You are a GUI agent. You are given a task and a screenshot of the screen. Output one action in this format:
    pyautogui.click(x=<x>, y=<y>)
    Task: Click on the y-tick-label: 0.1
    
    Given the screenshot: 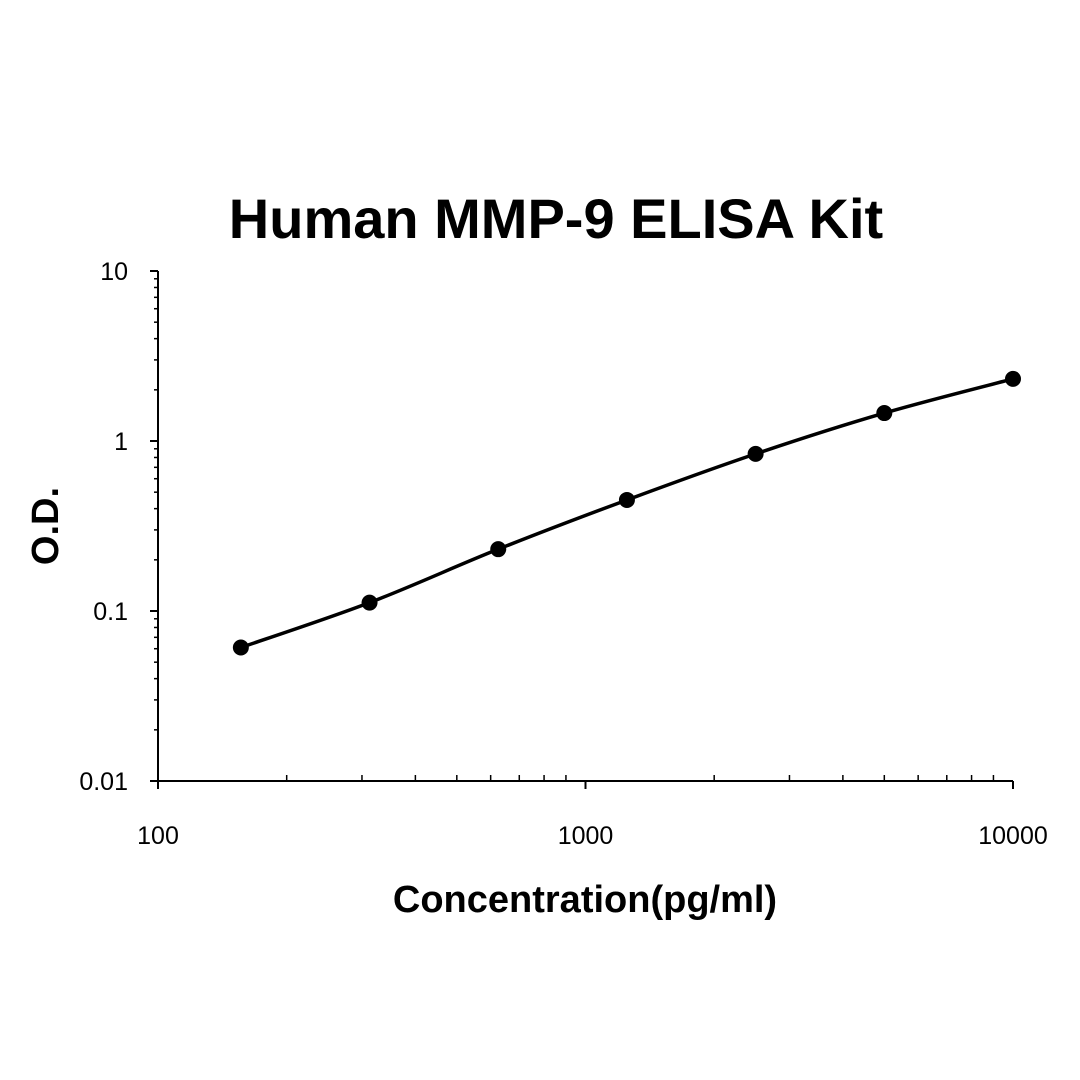 What is the action you would take?
    pyautogui.click(x=110, y=612)
    